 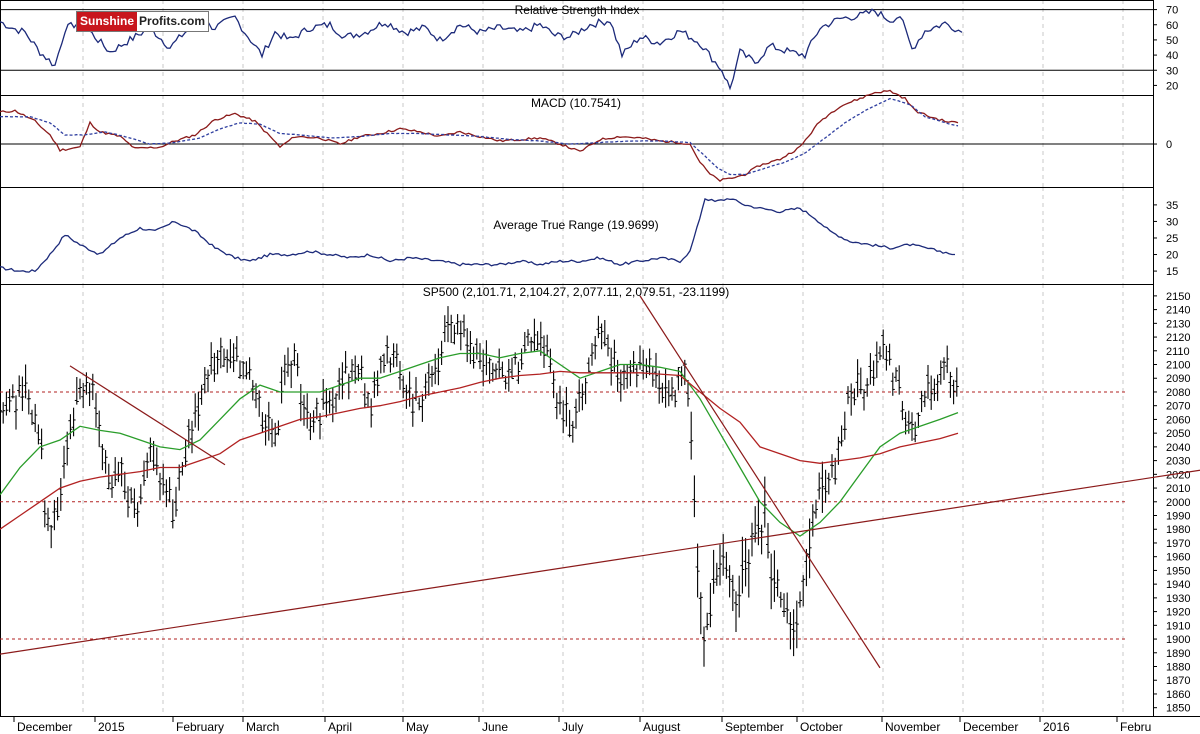 I want to click on x-tick-label: September, so click(x=754, y=727).